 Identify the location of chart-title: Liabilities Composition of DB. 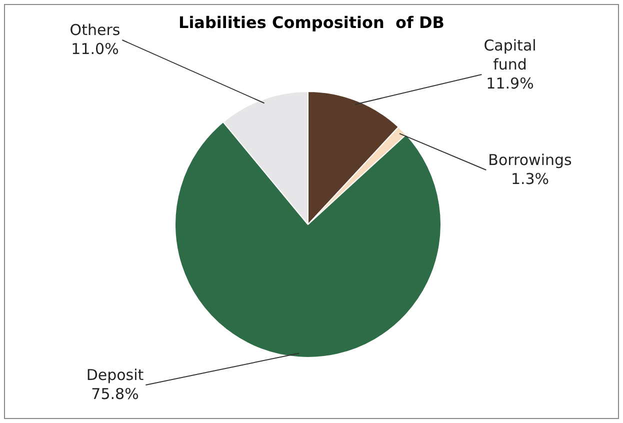
(311, 22).